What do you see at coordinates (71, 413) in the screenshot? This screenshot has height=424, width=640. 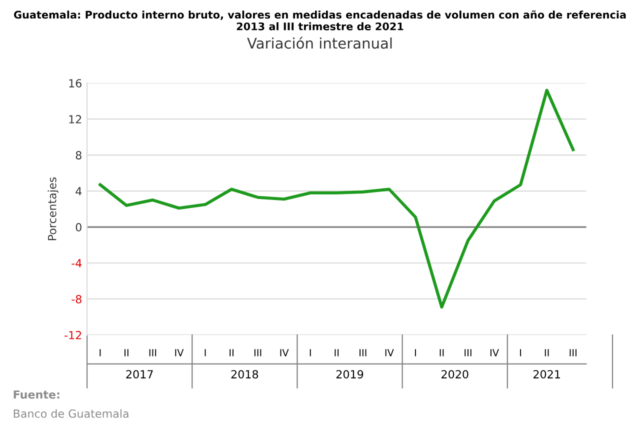 I see `text: Banco de Guatemala` at bounding box center [71, 413].